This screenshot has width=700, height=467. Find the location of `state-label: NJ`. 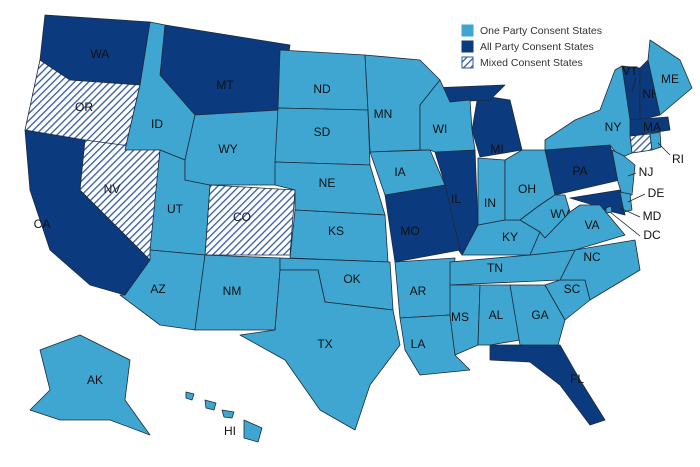

state-label: NJ is located at coordinates (646, 172).